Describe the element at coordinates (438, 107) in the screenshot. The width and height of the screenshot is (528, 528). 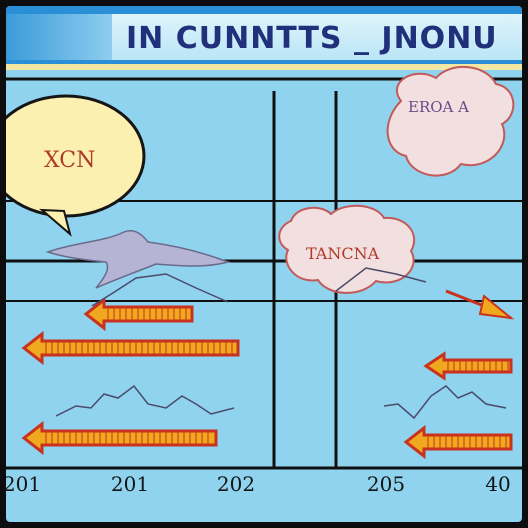
I see `annotation-right: EROA A` at that location.